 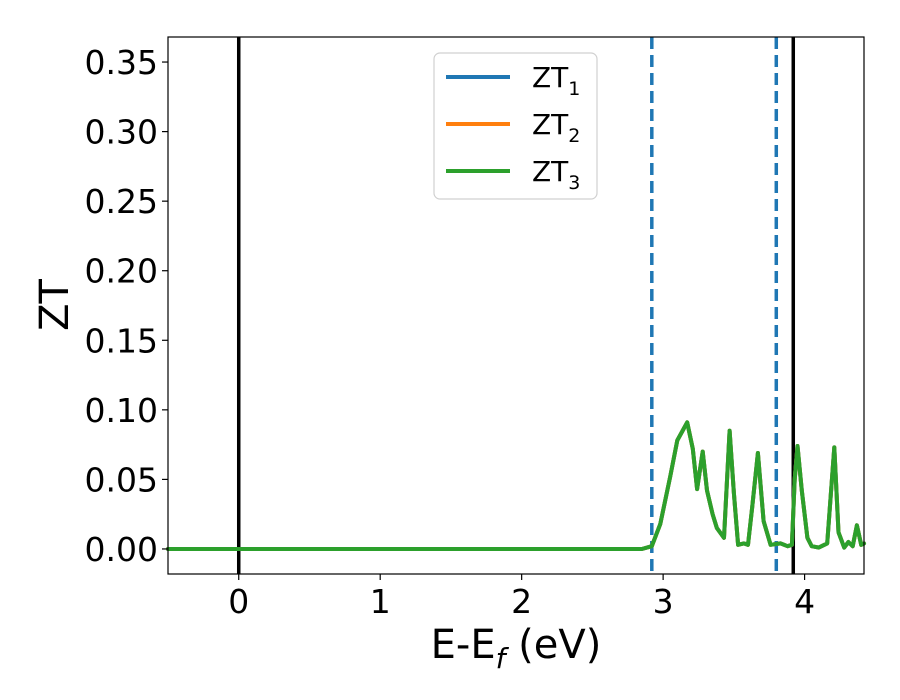 What do you see at coordinates (121, 271) in the screenshot?
I see `y-tick-label: 0.20` at bounding box center [121, 271].